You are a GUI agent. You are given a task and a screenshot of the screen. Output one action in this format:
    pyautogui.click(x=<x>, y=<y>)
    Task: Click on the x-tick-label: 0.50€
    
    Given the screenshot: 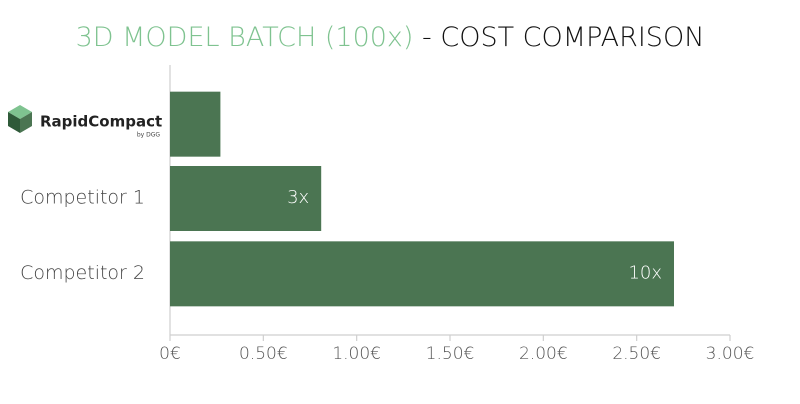 What is the action you would take?
    pyautogui.click(x=263, y=354)
    